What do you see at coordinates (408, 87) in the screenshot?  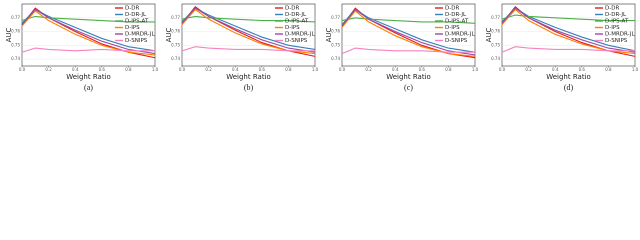 I see `caption: (c)` at bounding box center [408, 87].